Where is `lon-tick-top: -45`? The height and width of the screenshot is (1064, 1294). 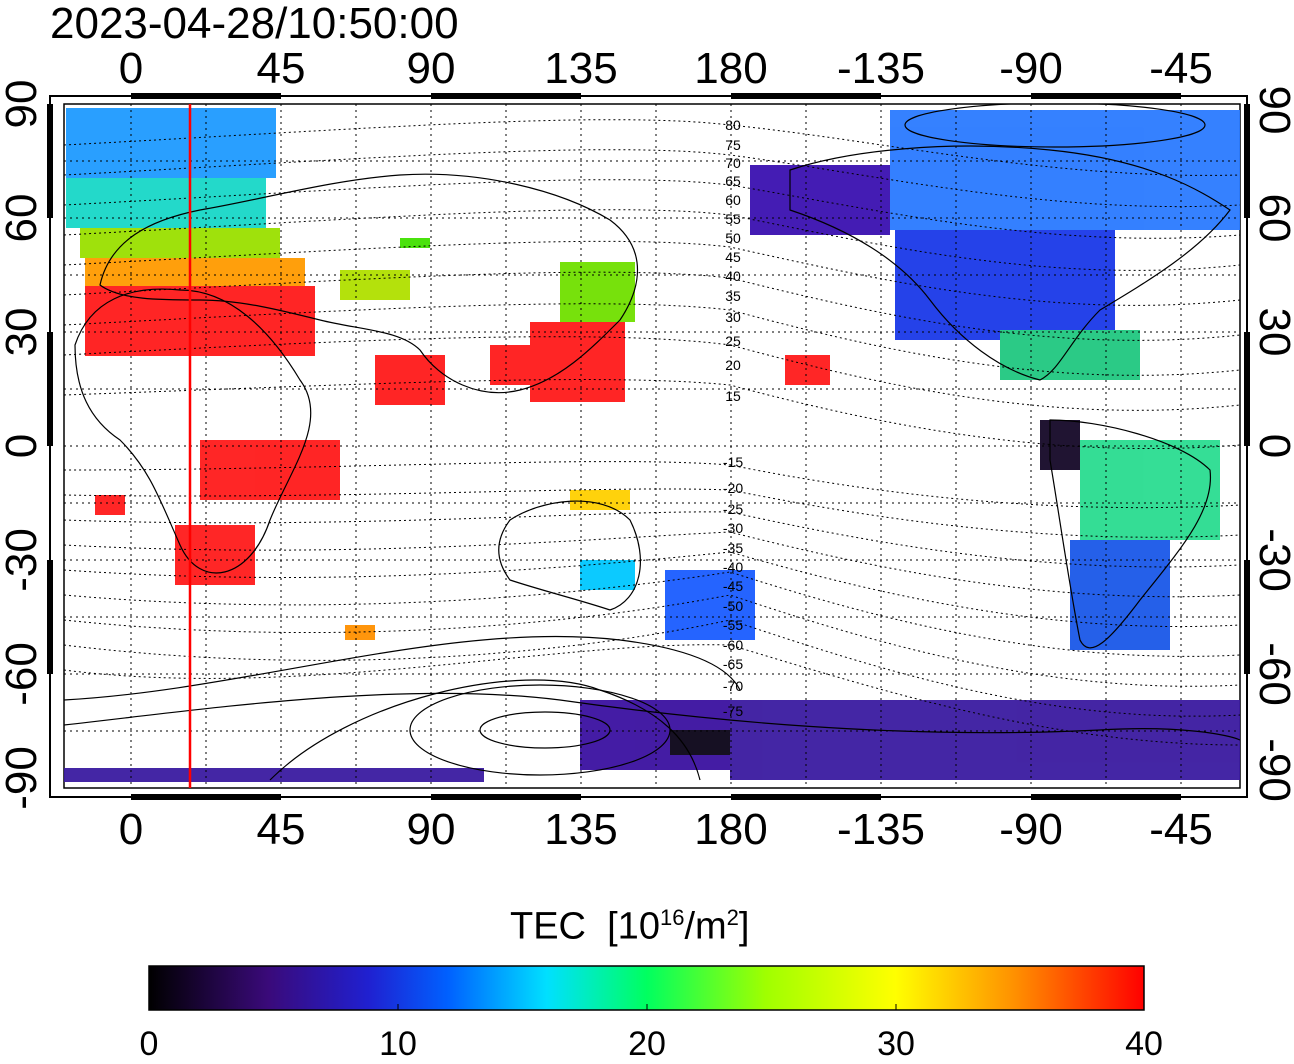 lon-tick-top: -45 is located at coordinates (1181, 68).